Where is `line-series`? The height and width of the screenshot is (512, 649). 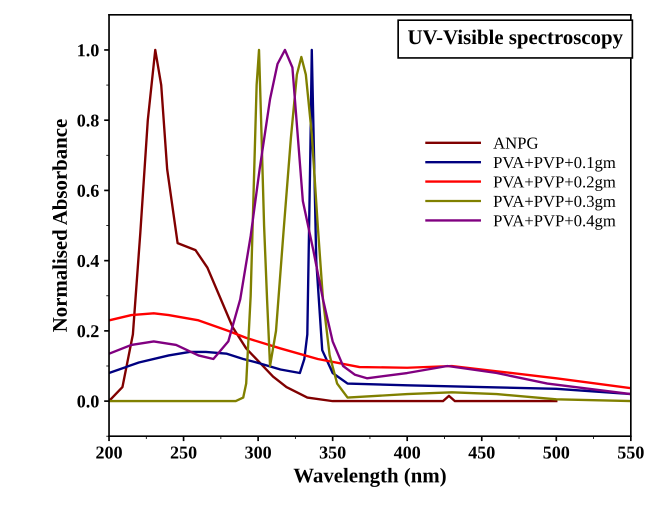
line-series is located at coordinates (370, 351).